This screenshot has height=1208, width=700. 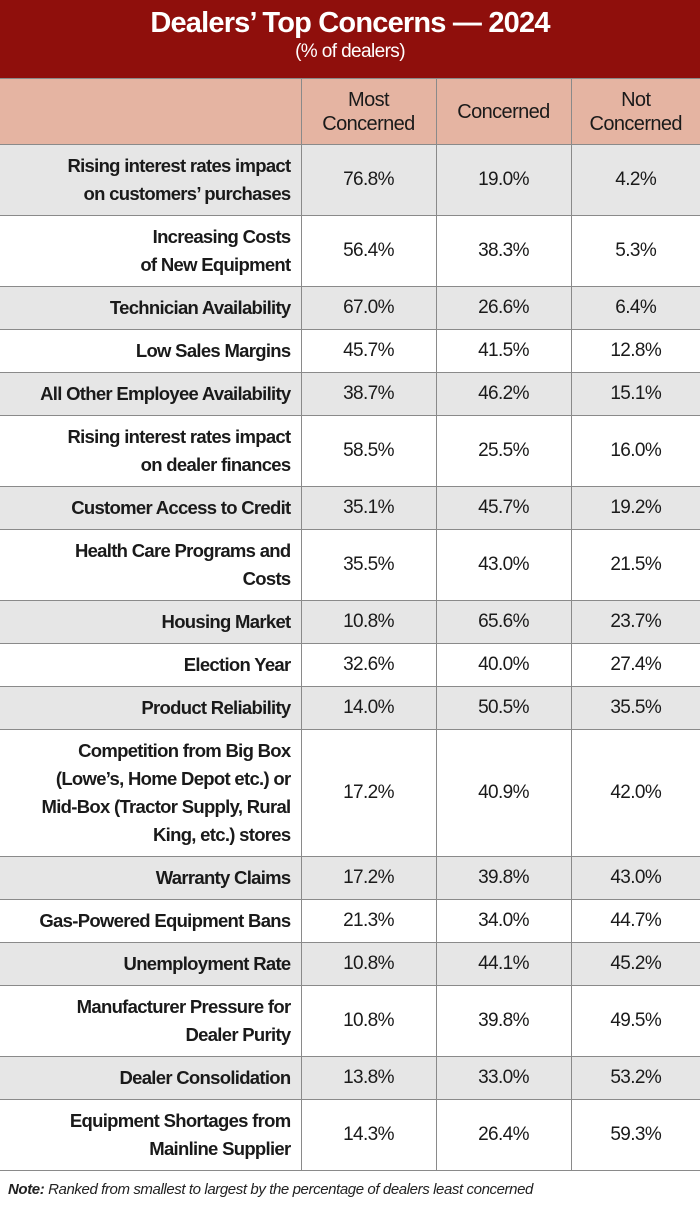 I want to click on cell-not-concerned: 42.0%, so click(x=635, y=793).